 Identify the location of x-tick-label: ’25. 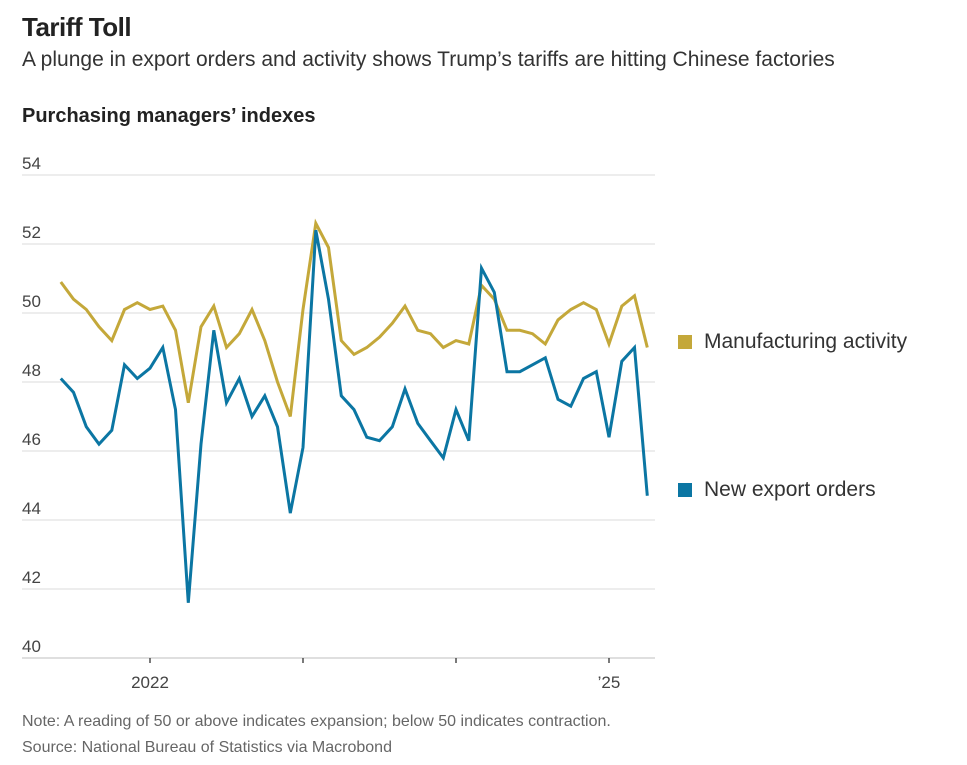
(609, 682).